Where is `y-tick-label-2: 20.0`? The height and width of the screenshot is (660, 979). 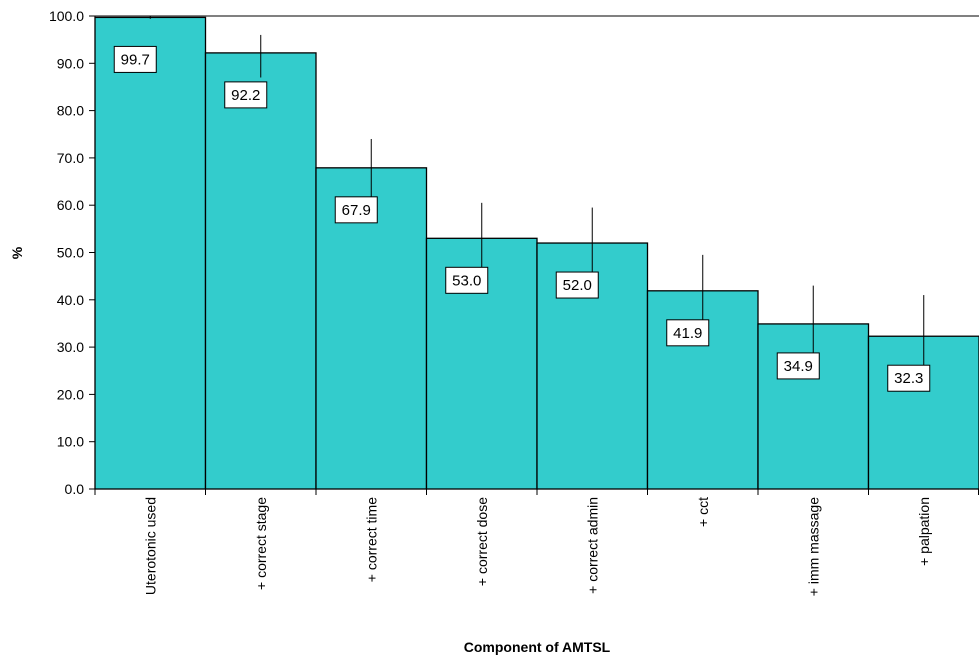
y-tick-label-2: 20.0 is located at coordinates (70, 394).